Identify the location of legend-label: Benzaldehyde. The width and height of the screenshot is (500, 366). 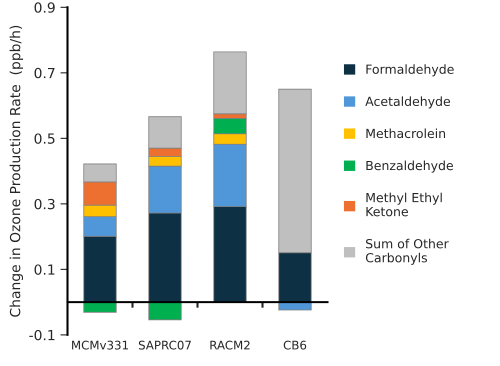
(409, 166).